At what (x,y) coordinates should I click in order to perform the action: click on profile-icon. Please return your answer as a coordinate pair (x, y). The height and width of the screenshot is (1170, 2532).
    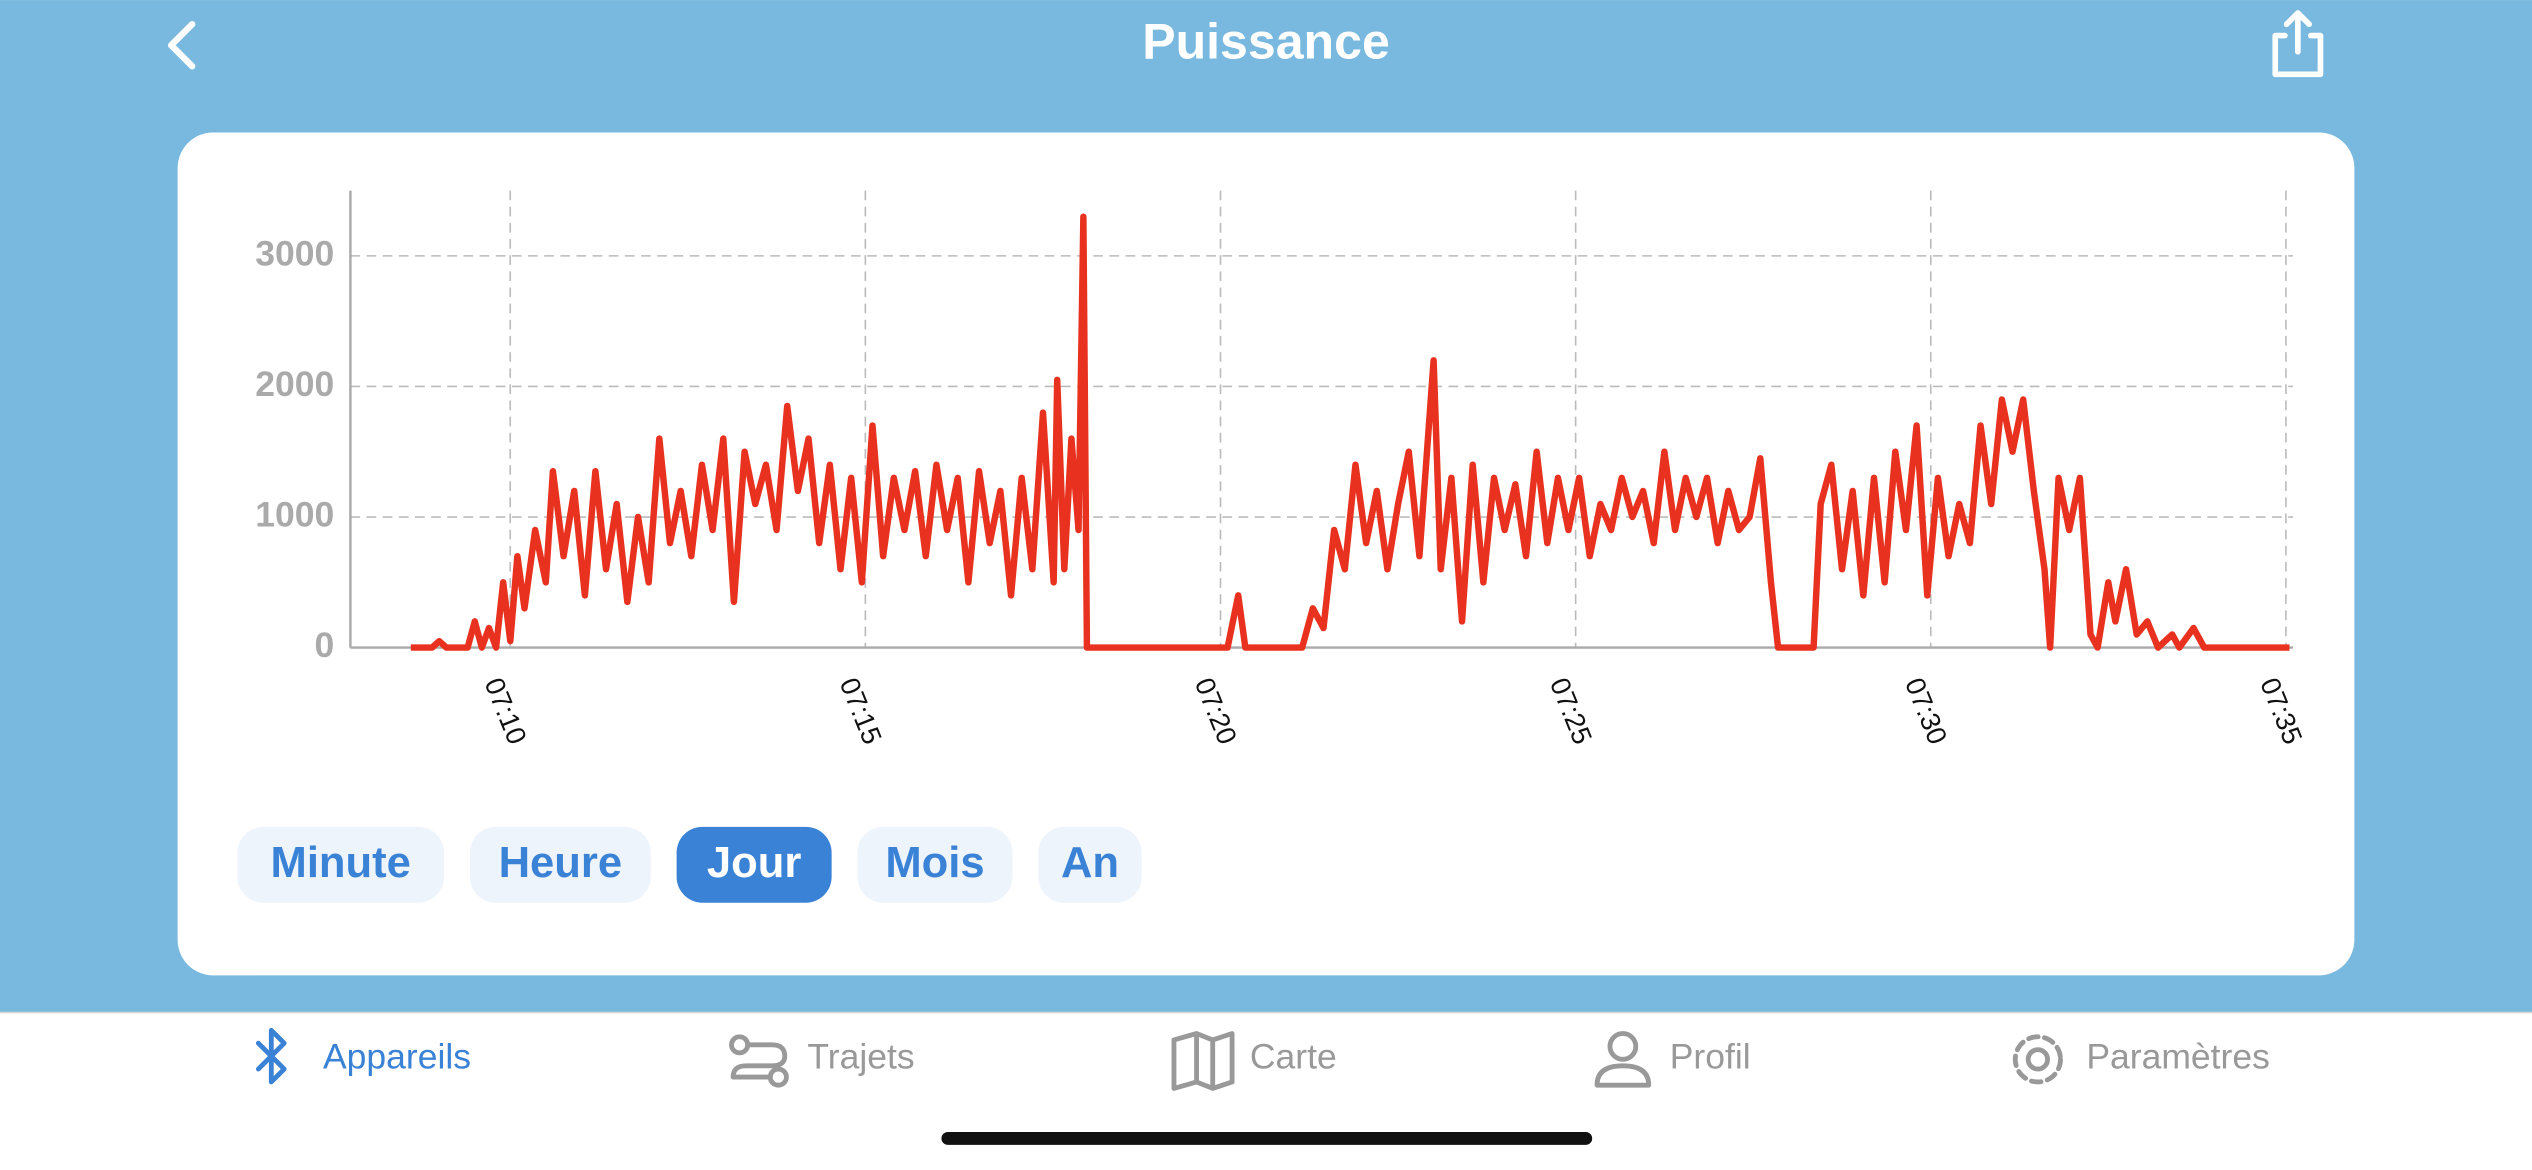
    Looking at the image, I should click on (1623, 1059).